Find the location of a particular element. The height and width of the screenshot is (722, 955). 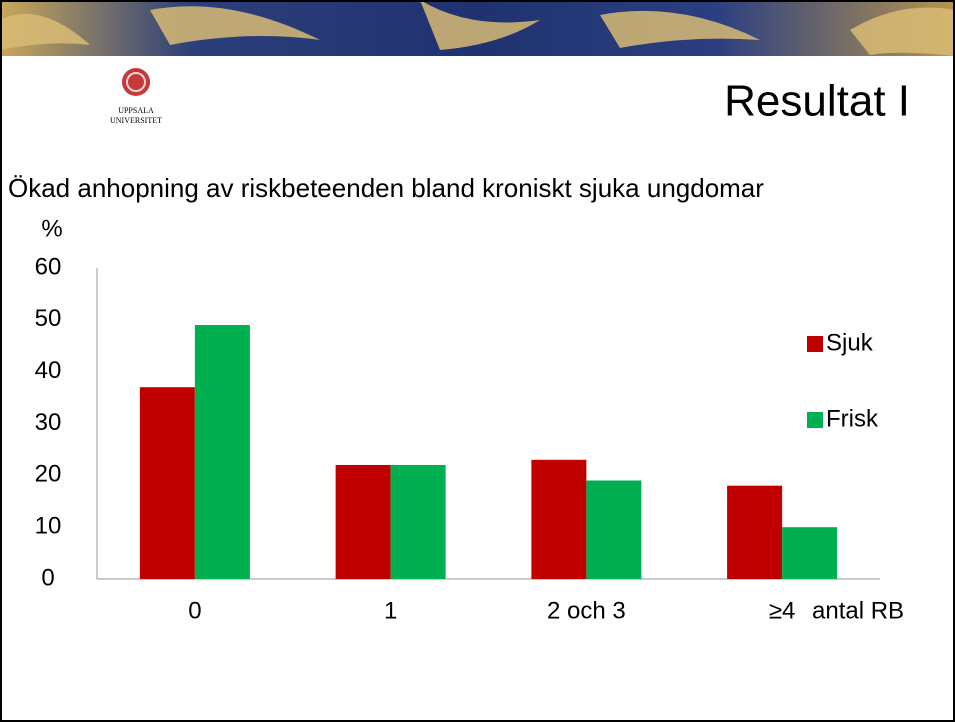

logo-seal-ring is located at coordinates (136, 82).